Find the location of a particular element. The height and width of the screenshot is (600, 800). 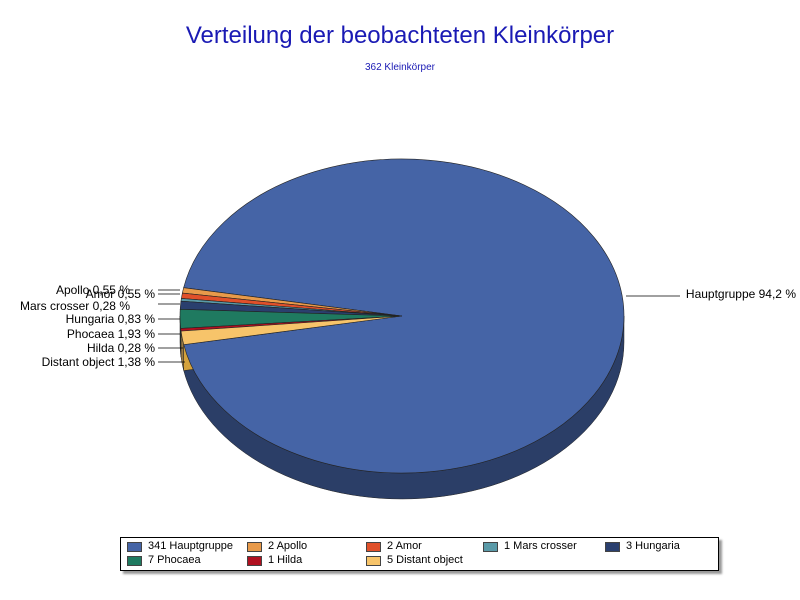

slice-label-hauptgruppe: Hauptgruppe 94,2 % is located at coordinates (741, 294).